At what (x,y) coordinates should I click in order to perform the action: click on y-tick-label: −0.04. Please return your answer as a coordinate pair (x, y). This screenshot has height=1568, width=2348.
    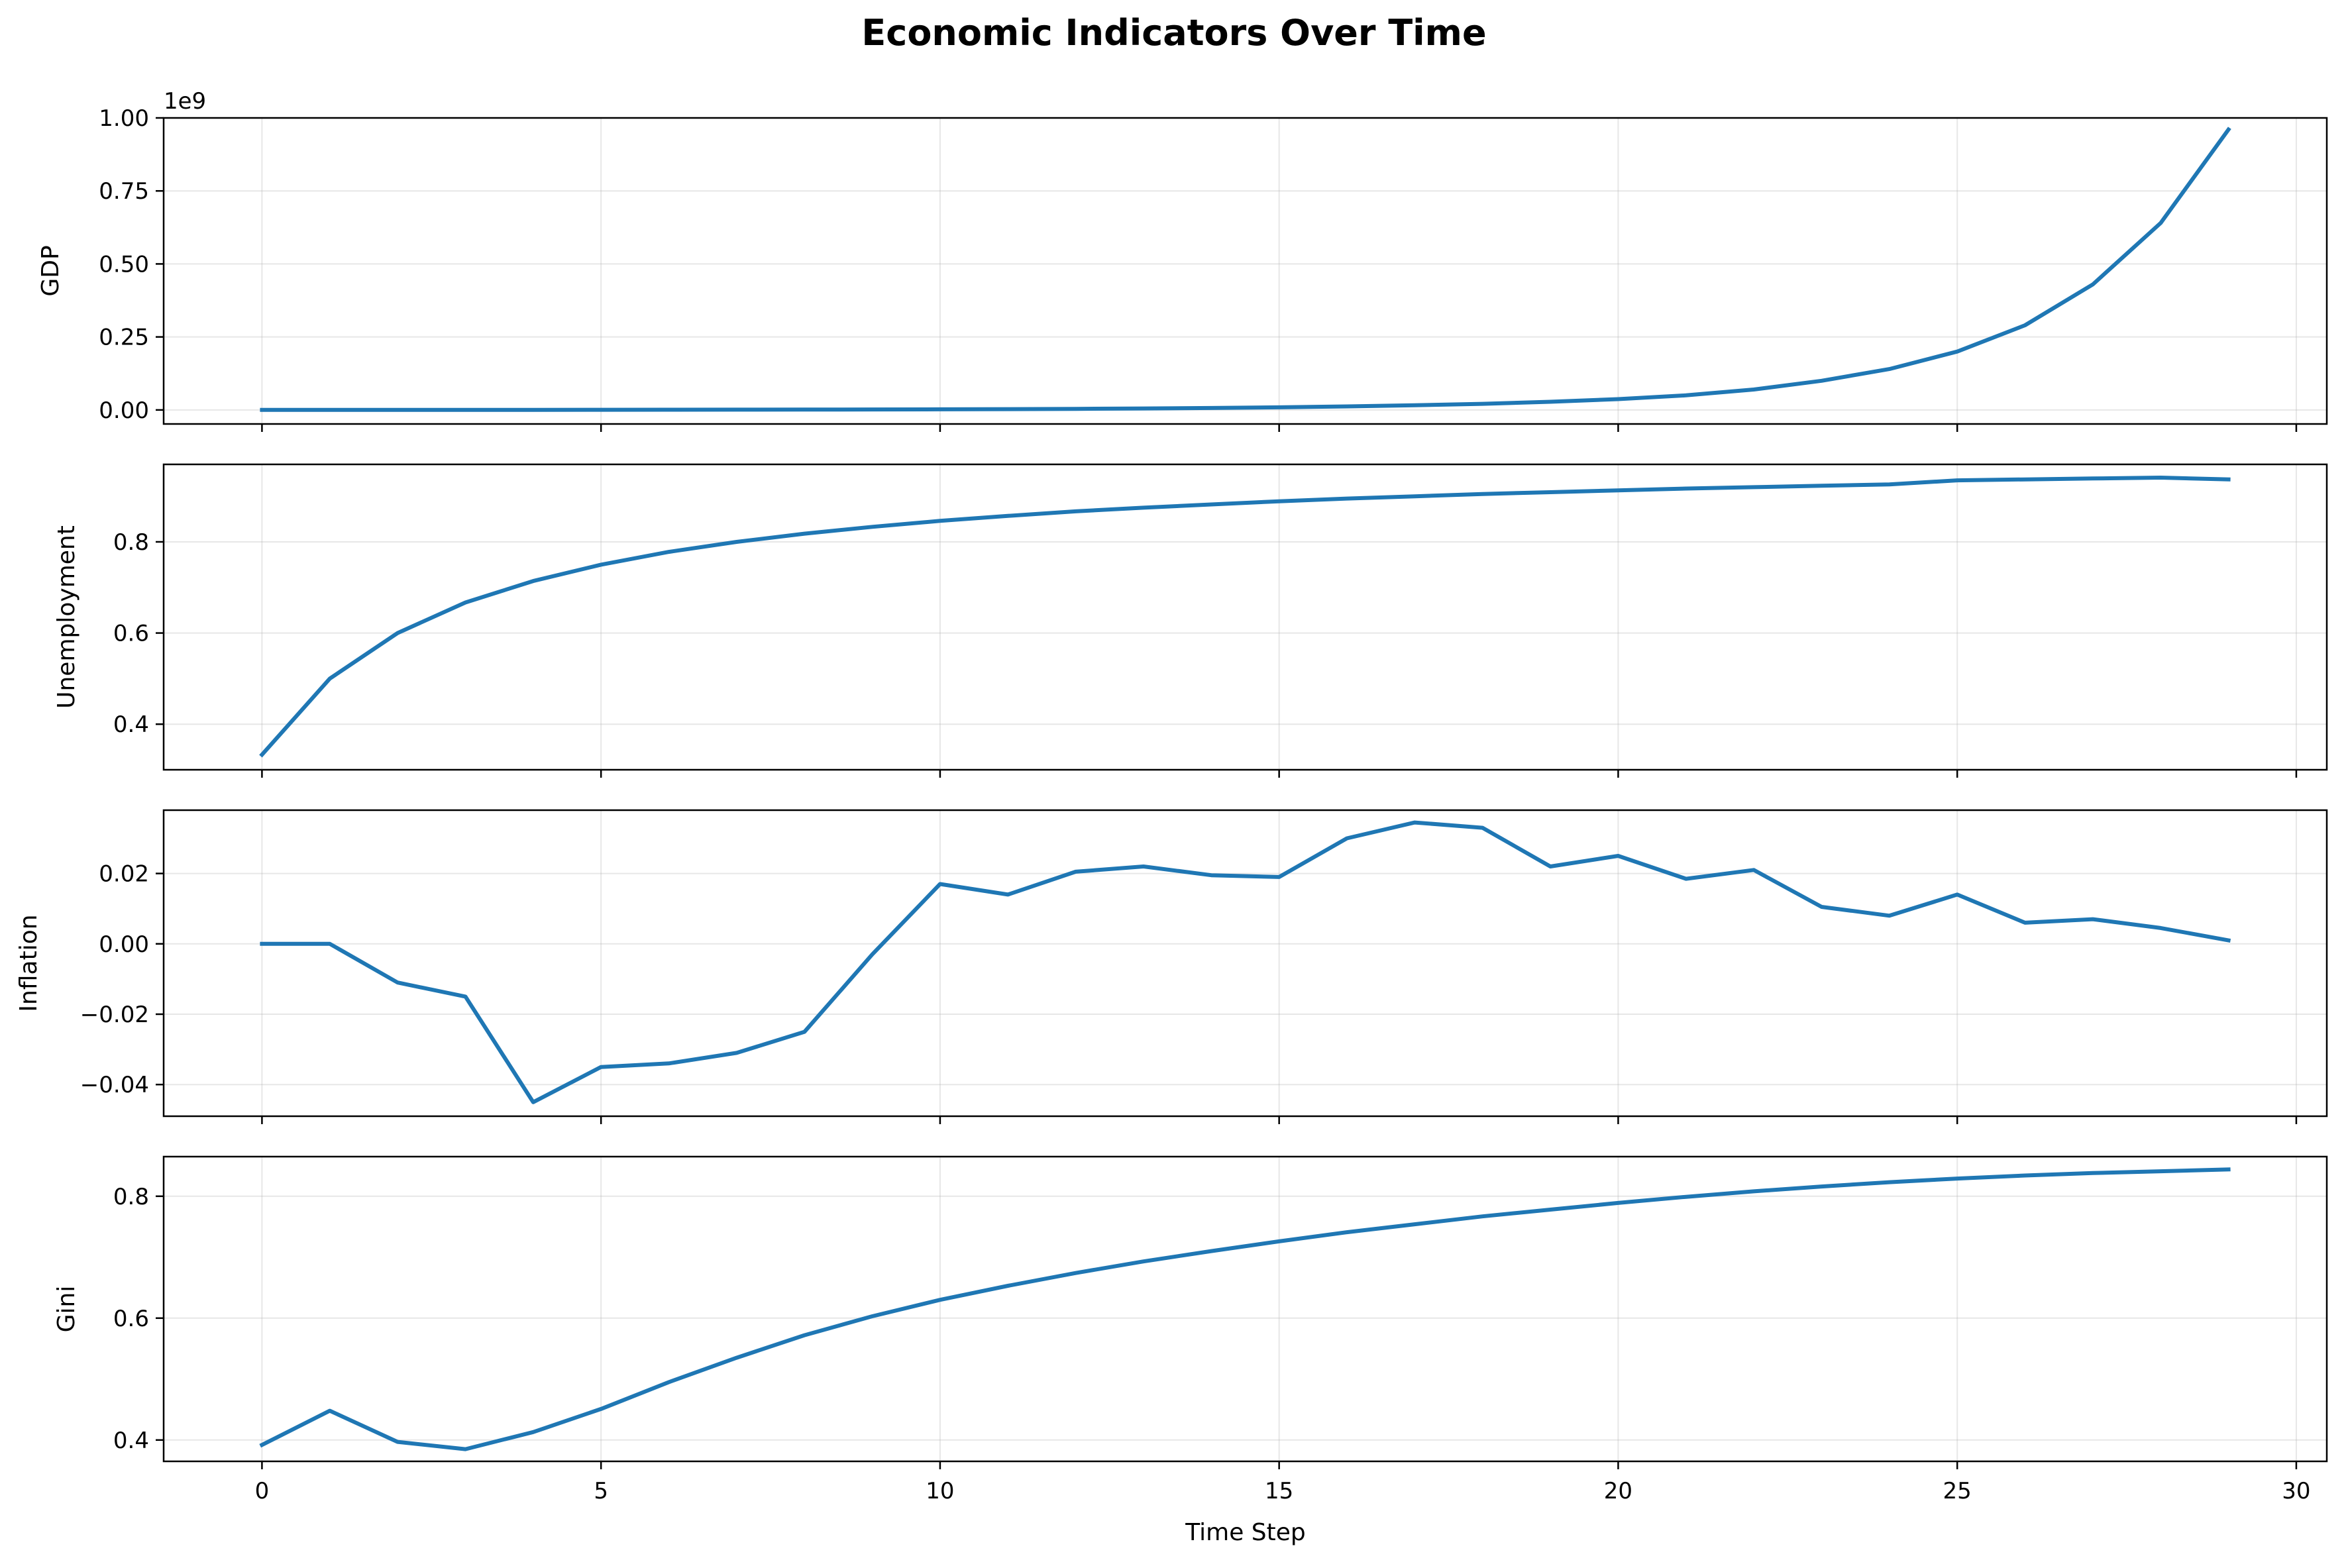
    Looking at the image, I should click on (115, 1085).